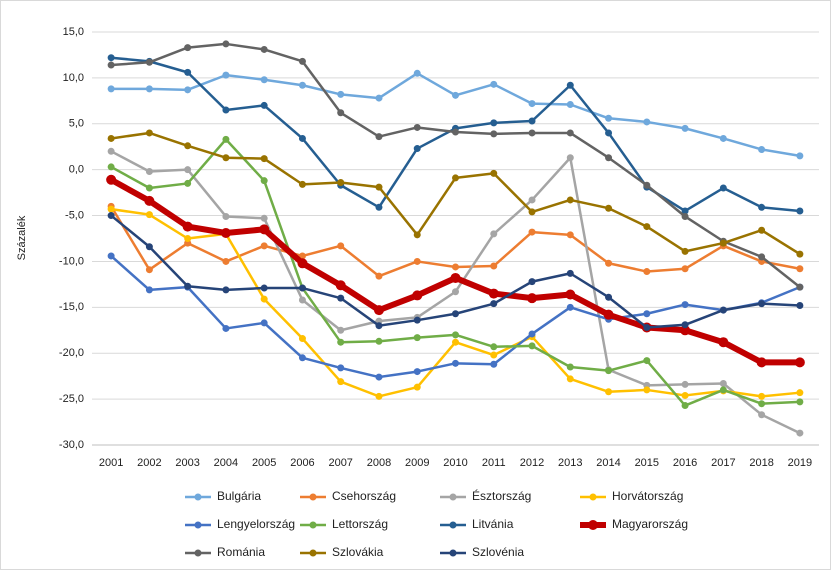 The image size is (831, 570). I want to click on legend-label: Szlovénia, so click(498, 552).